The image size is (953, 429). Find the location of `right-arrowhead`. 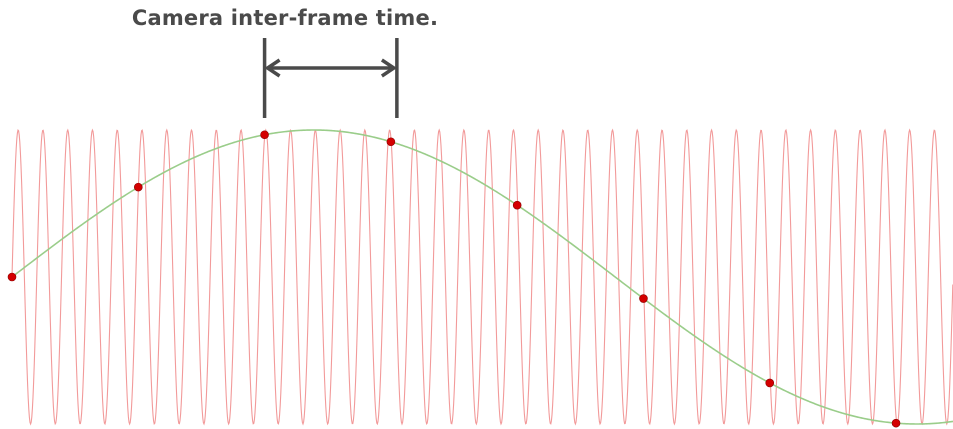

right-arrowhead is located at coordinates (389, 68).